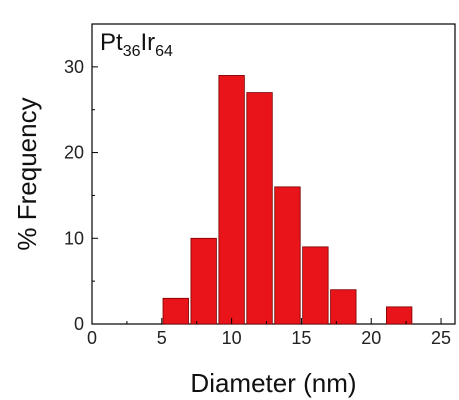 This screenshot has height=400, width=459. What do you see at coordinates (301, 338) in the screenshot?
I see `x-tick-label: 15` at bounding box center [301, 338].